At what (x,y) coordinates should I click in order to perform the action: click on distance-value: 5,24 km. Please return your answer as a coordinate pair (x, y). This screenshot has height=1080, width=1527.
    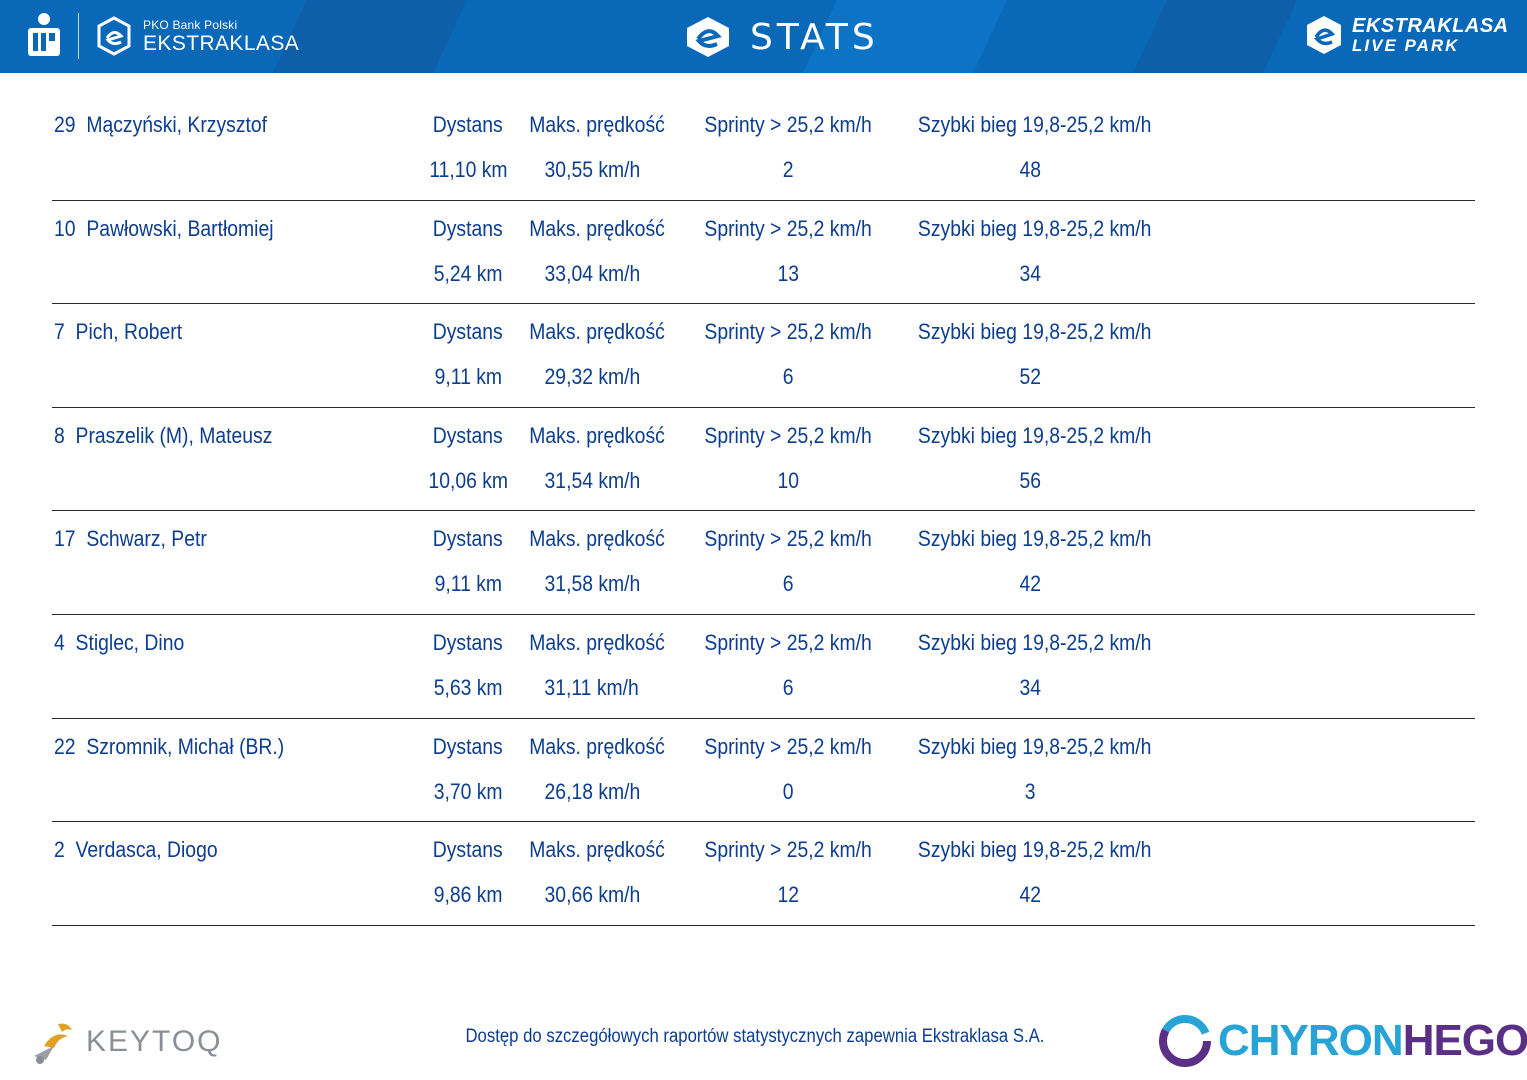
    Looking at the image, I should click on (468, 273).